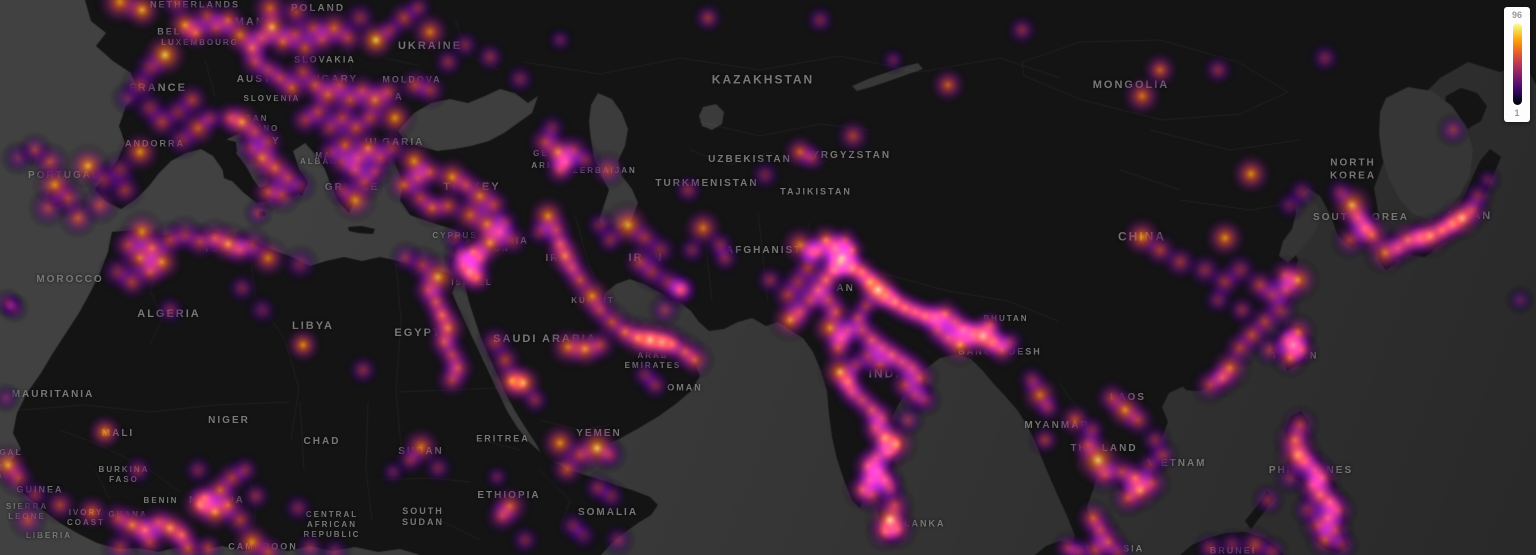  Describe the element at coordinates (1516, 15) in the screenshot. I see `legend-max-label: 96` at that location.